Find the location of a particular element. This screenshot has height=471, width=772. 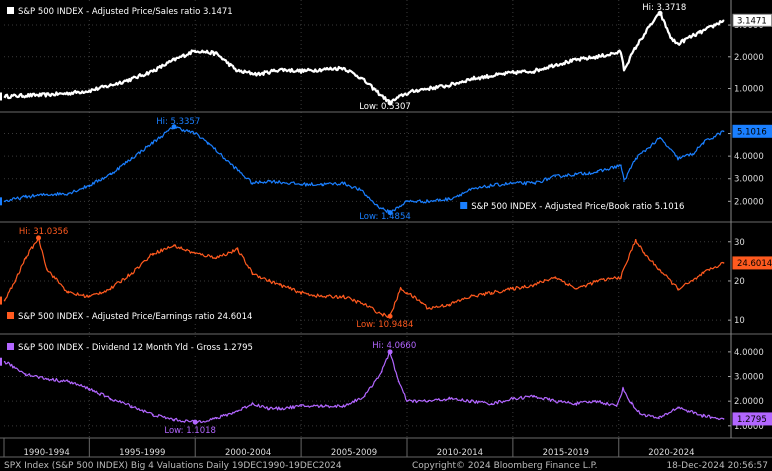

pb-y-tick-label: 3.0000 is located at coordinates (749, 180).